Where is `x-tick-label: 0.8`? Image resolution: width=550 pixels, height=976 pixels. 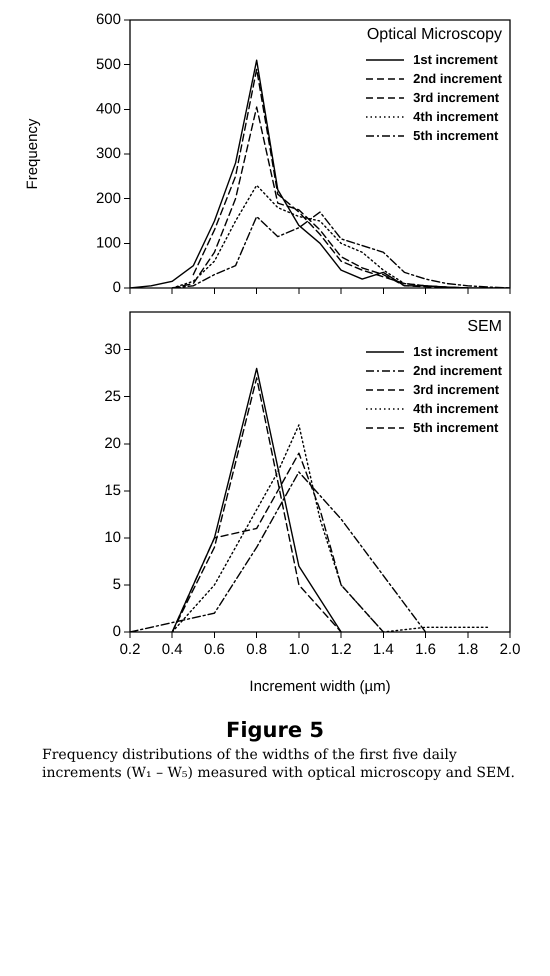 x-tick-label: 0.8 is located at coordinates (257, 649).